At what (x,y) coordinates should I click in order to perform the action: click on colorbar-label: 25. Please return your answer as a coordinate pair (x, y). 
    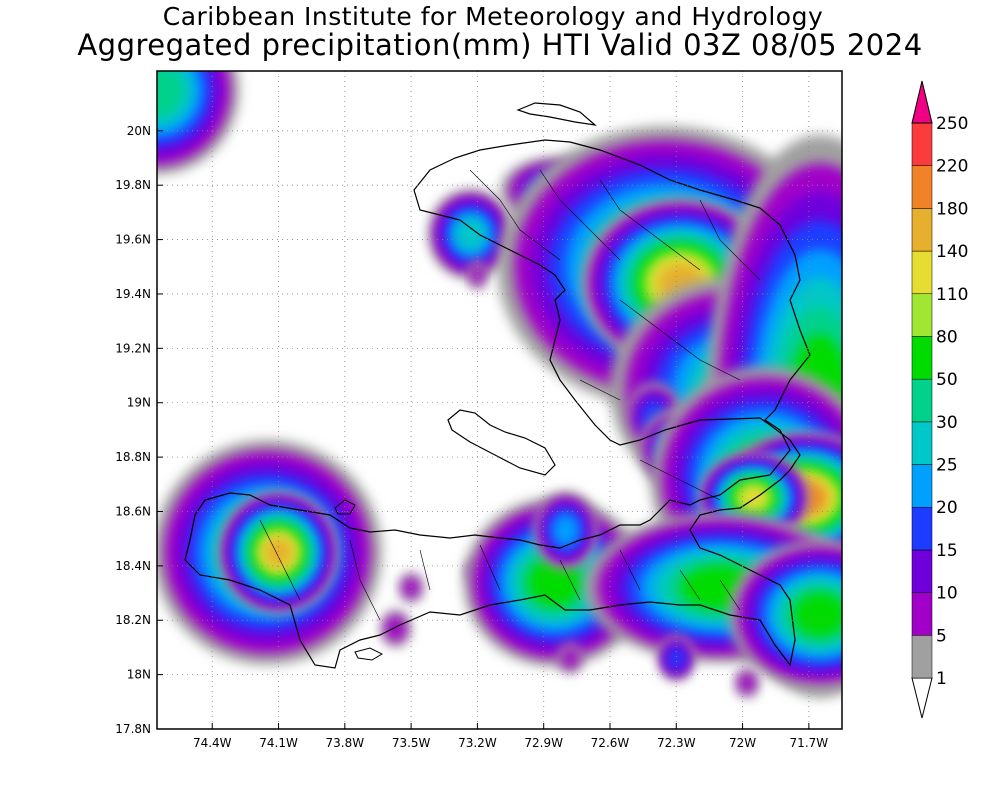
    Looking at the image, I should click on (947, 466).